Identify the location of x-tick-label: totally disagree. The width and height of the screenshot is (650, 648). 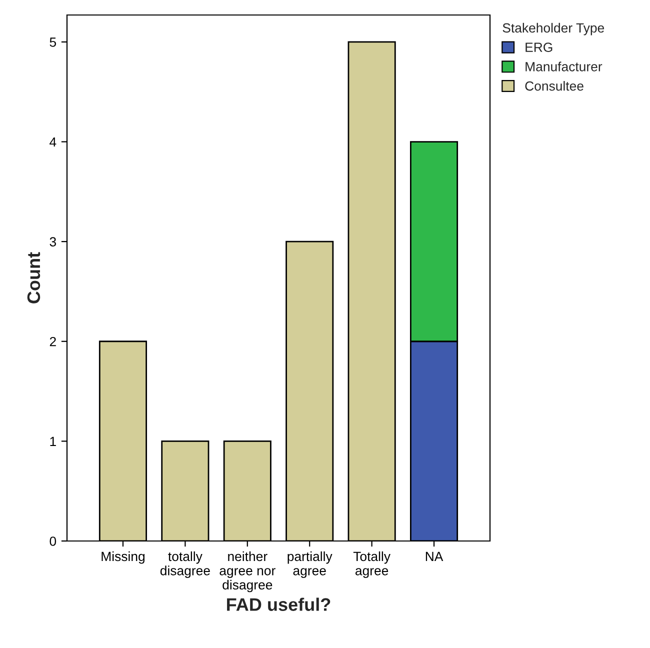
(185, 564).